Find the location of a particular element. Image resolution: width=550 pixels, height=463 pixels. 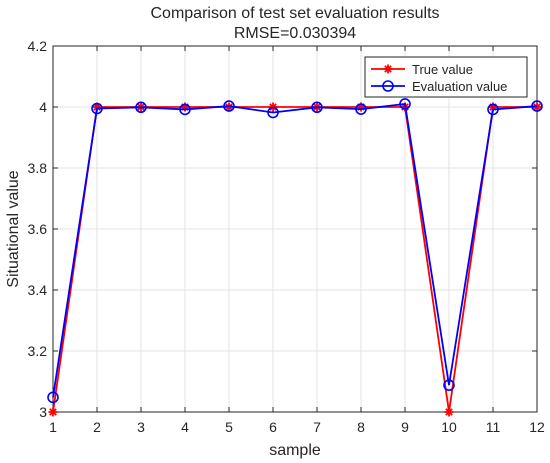

x-tick-label: 7 is located at coordinates (317, 427).